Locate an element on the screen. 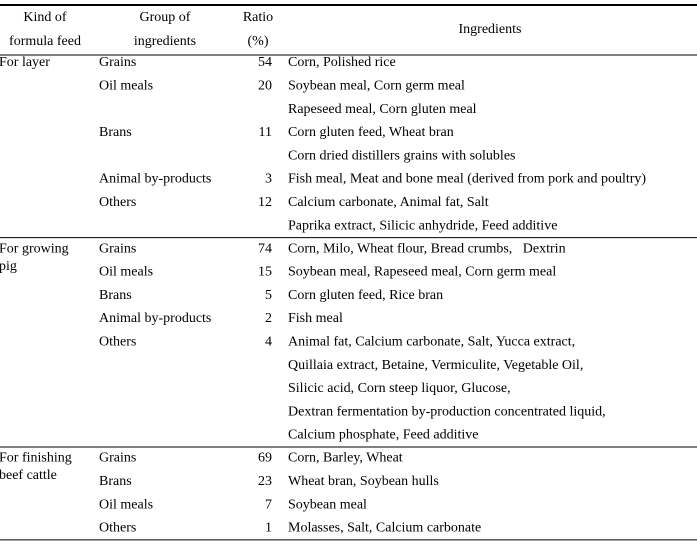  ingredient-cell: Molasses, Salt, Calcium carbonate is located at coordinates (384, 528).